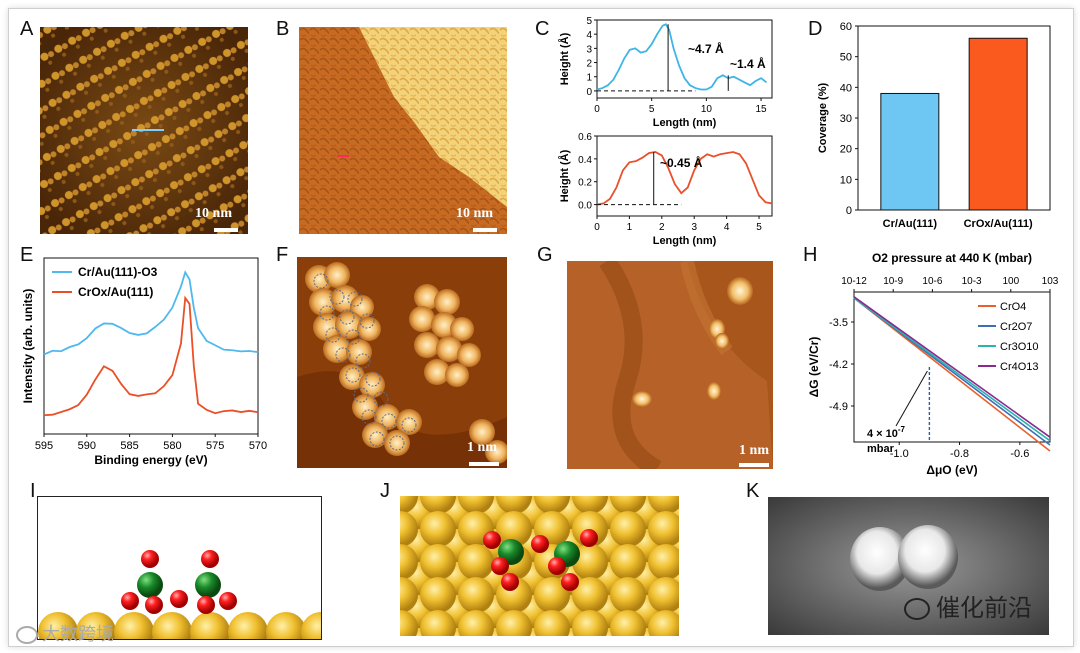 This screenshot has width=1080, height=653. Describe the element at coordinates (589, 92) in the screenshot. I see `C-top-ytick-label: 0` at that location.